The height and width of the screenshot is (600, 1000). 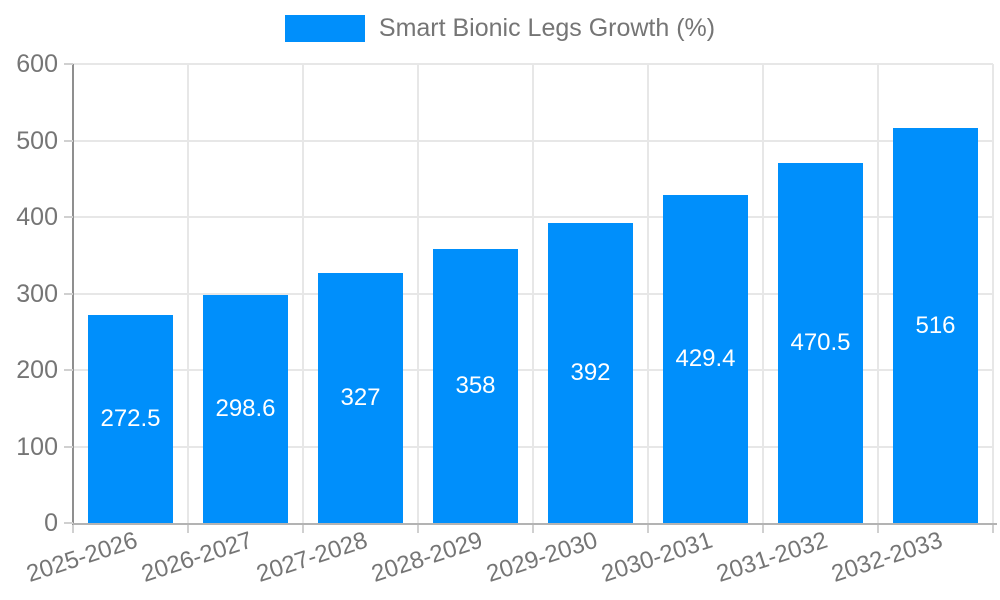 What do you see at coordinates (37, 140) in the screenshot?
I see `y-tick-label: 500` at bounding box center [37, 140].